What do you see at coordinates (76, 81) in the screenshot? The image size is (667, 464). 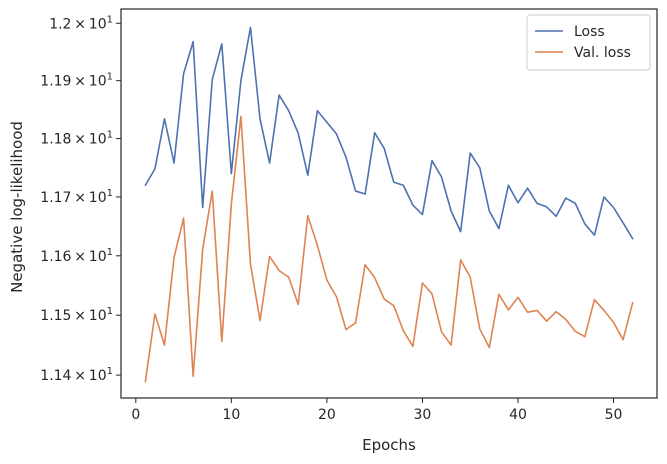 I see `y-tick-label: 1.19 × 10¹` at bounding box center [76, 81].